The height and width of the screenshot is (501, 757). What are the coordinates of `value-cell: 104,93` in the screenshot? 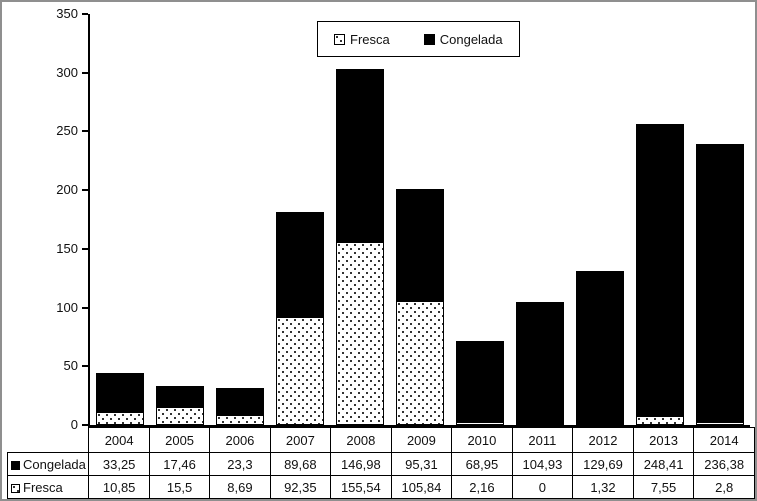 It's located at (542, 464).